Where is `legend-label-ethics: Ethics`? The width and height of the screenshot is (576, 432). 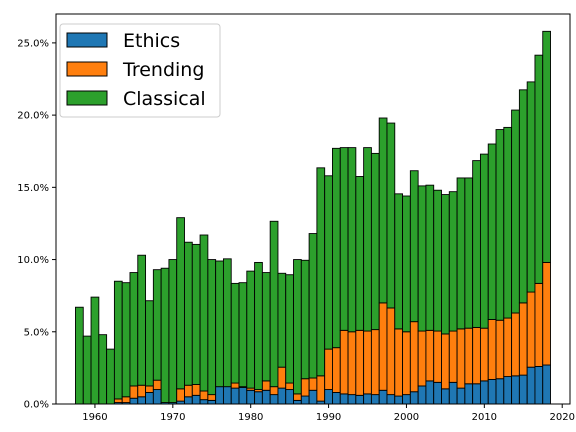 legend-label-ethics: Ethics is located at coordinates (151, 41).